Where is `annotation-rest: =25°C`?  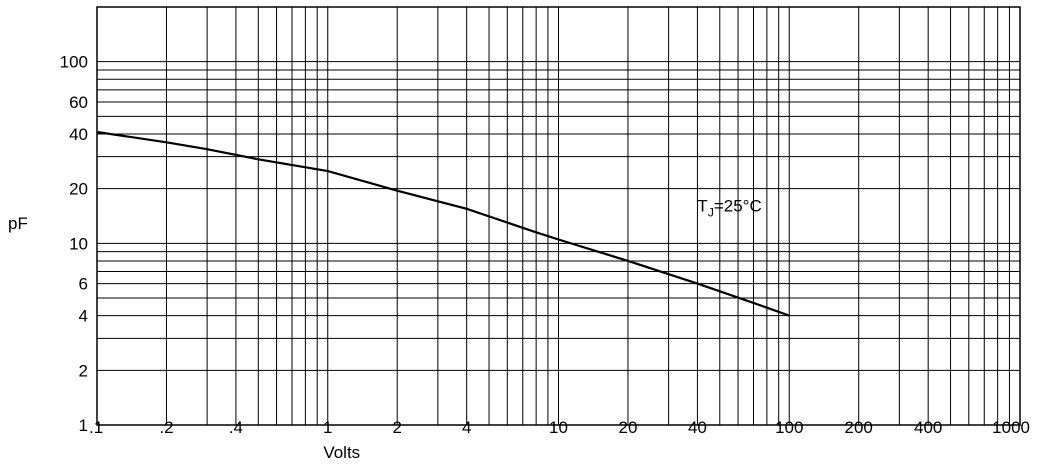 annotation-rest: =25°C is located at coordinates (738, 205).